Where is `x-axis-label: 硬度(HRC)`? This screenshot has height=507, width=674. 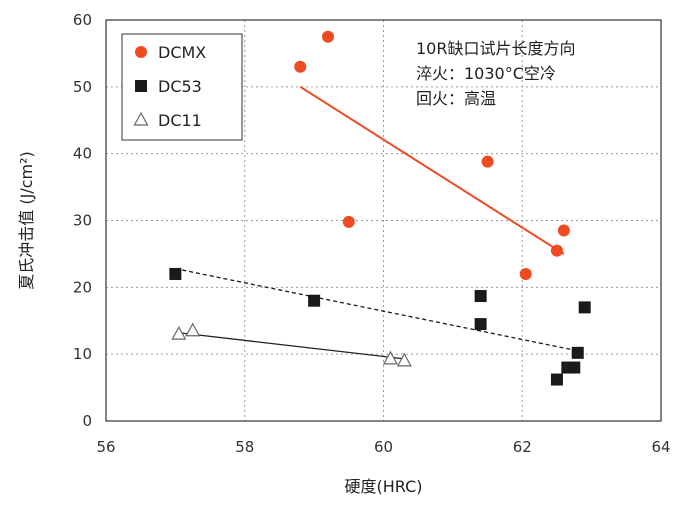 x-axis-label: 硬度(HRC) is located at coordinates (383, 486).